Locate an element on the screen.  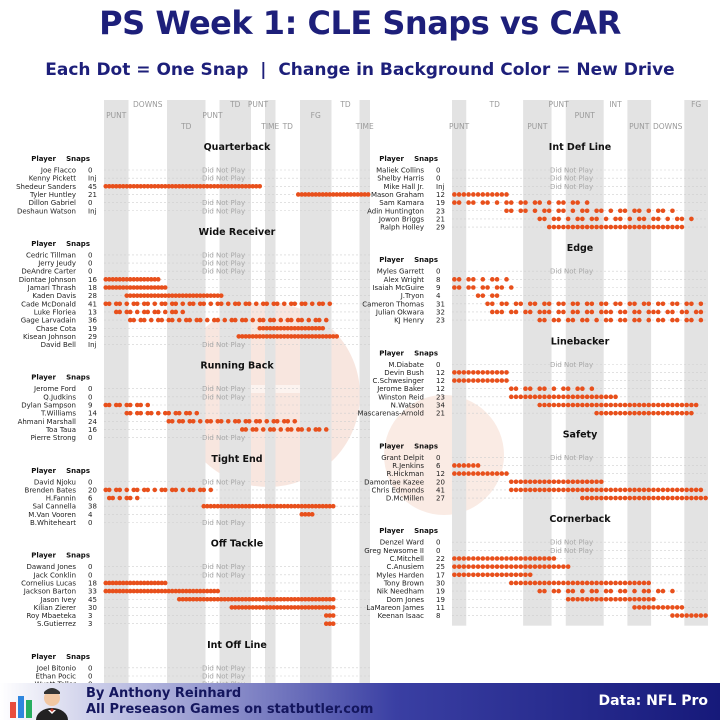
drive-result-label: PUNT is located at coordinates (639, 126).